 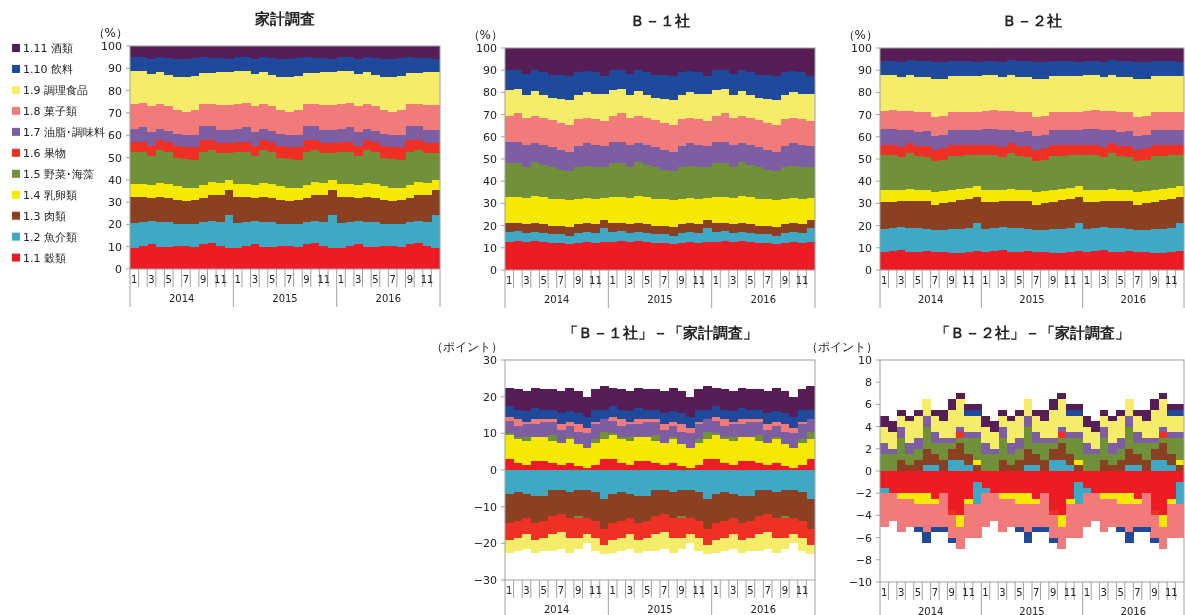 What do you see at coordinates (868, 405) in the screenshot?
I see `y-tick-label: 6` at bounding box center [868, 405].